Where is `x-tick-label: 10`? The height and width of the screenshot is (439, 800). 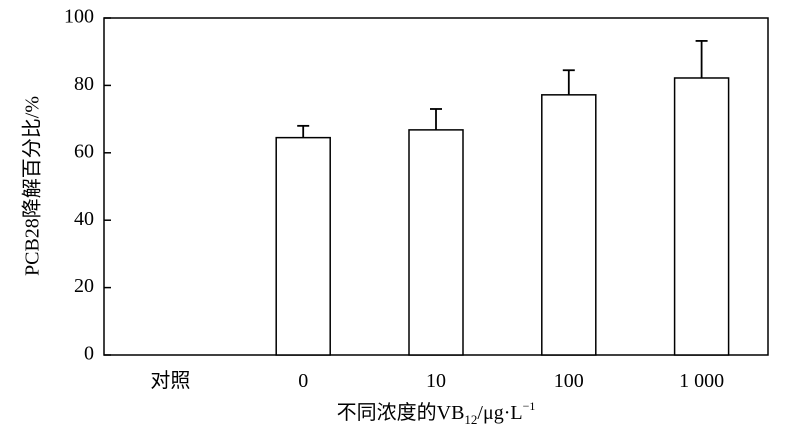
x-tick-label: 10 is located at coordinates (436, 381).